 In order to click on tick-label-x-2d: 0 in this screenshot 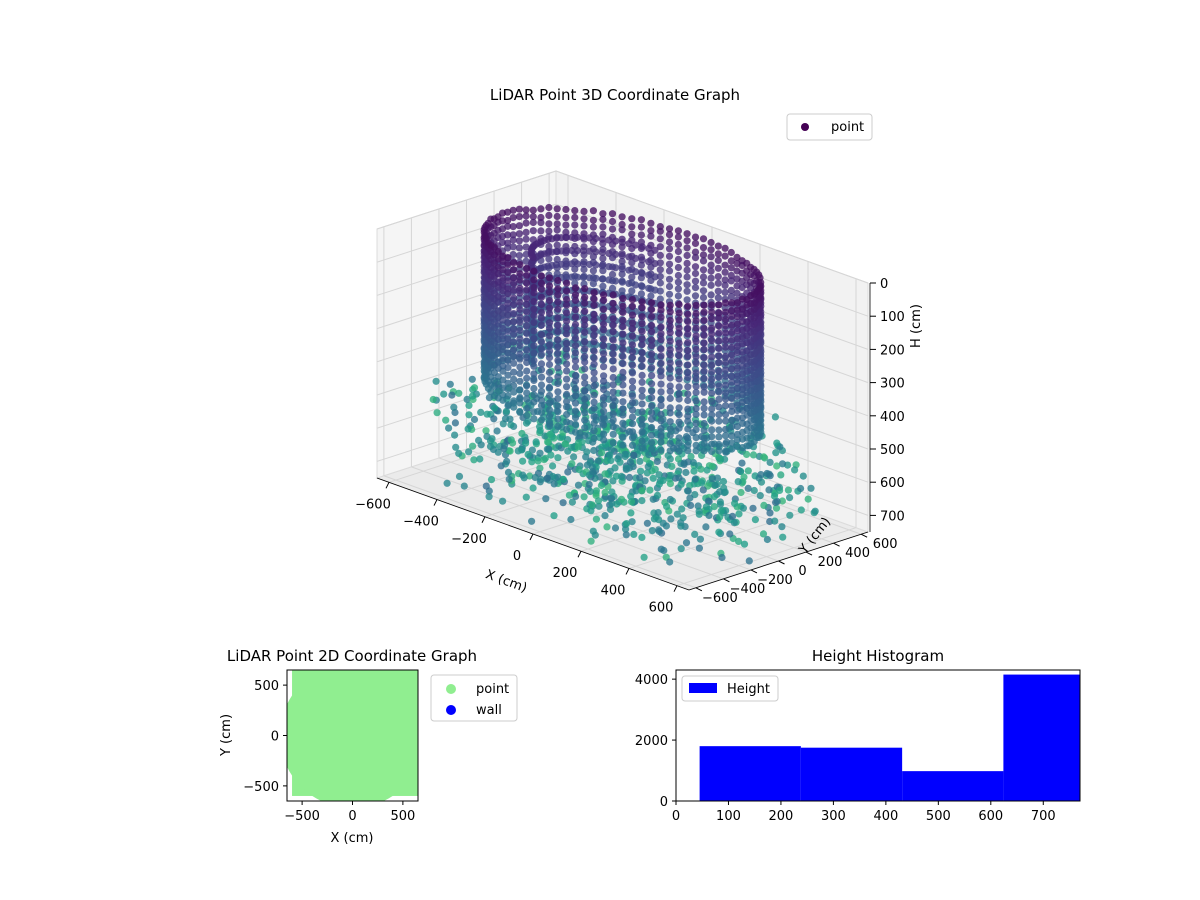, I will do `click(352, 816)`.